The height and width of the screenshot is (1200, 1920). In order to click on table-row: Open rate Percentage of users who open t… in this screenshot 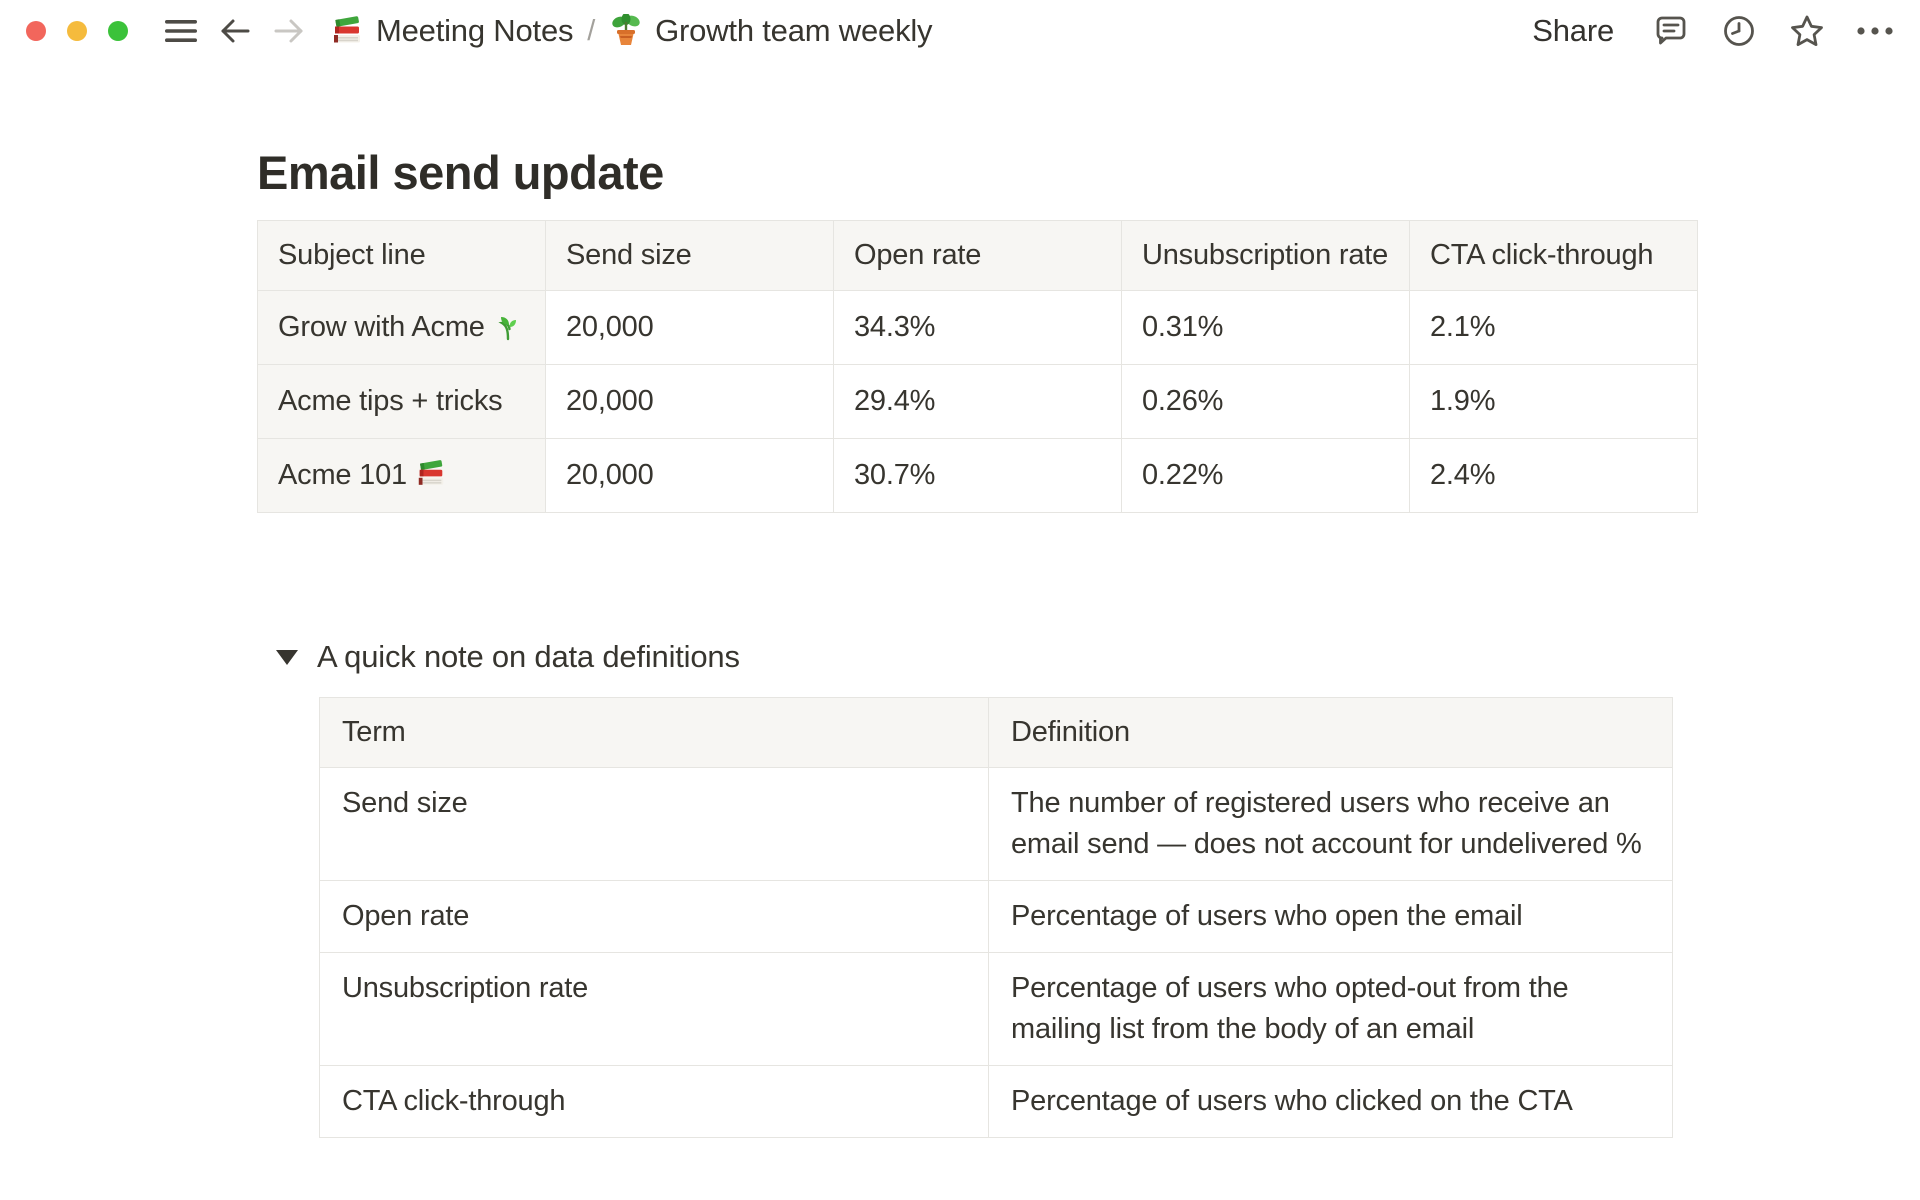, I will do `click(996, 916)`.